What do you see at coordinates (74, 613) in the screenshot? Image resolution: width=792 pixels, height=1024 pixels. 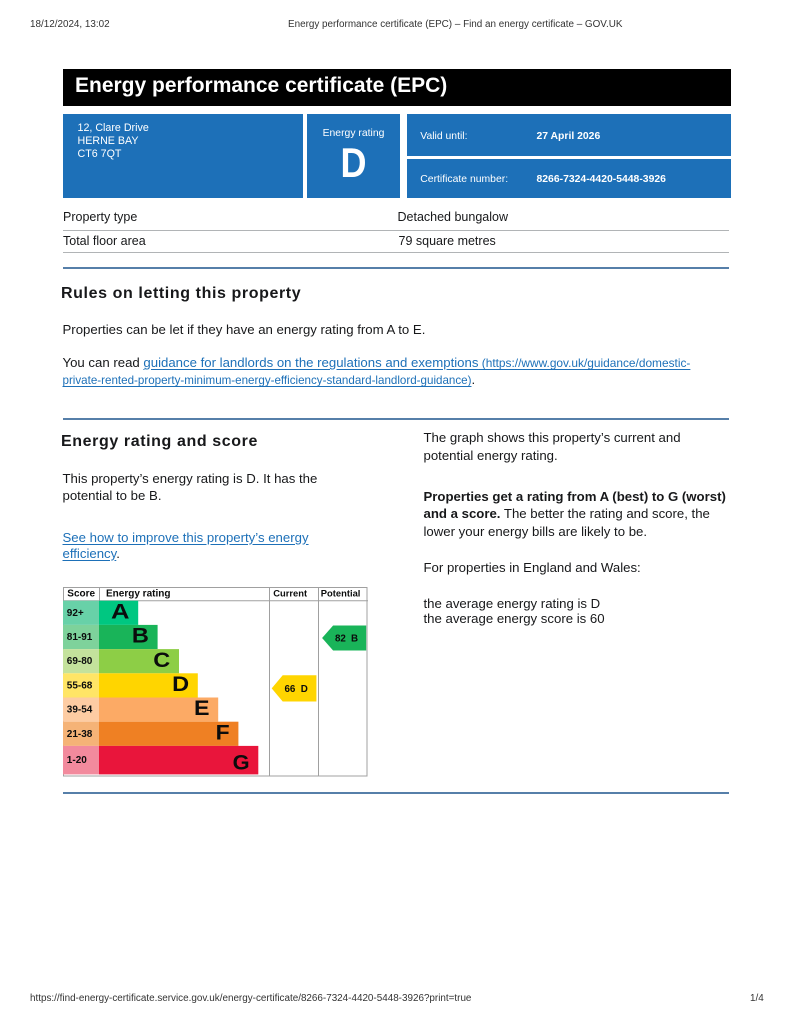 I see `svg-text: 92+` at bounding box center [74, 613].